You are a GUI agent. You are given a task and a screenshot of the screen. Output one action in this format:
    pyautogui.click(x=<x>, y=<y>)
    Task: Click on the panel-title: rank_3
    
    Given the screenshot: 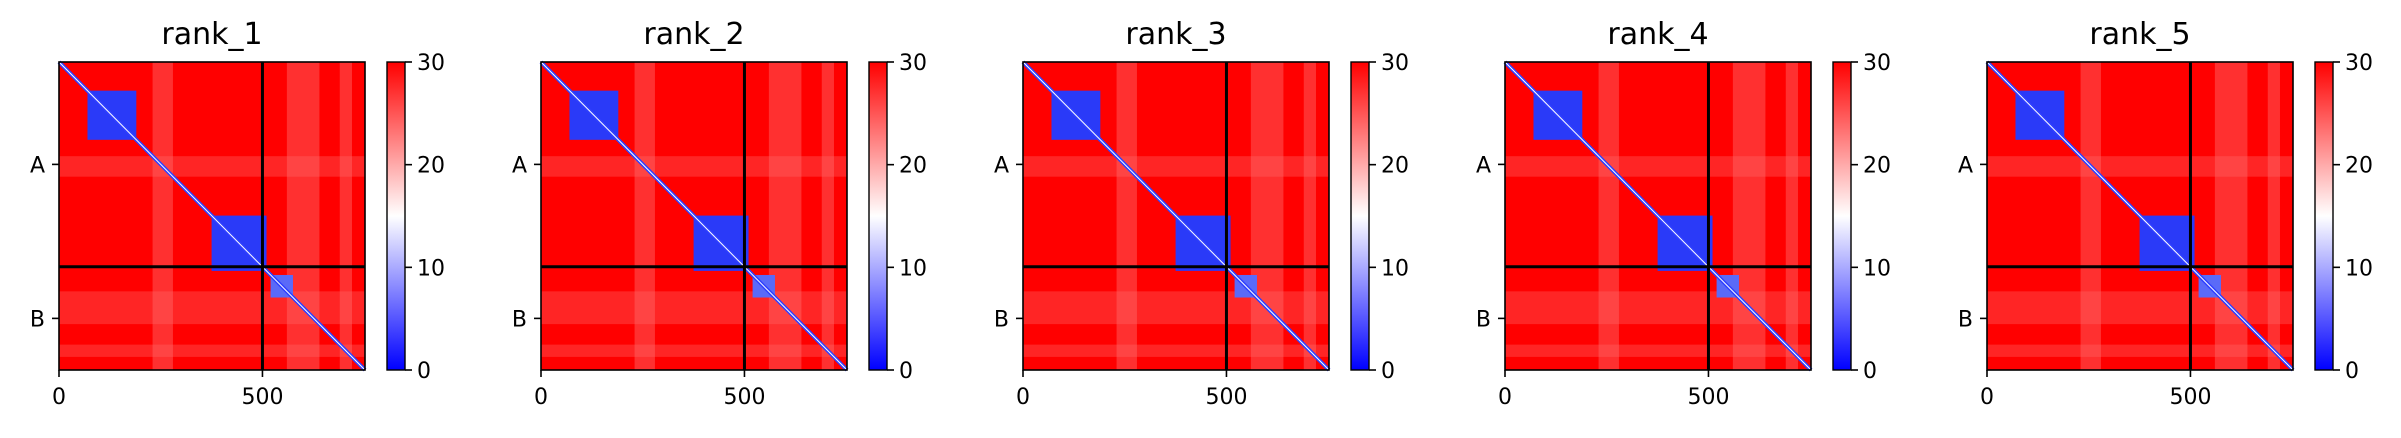 What is the action you would take?
    pyautogui.click(x=1175, y=34)
    